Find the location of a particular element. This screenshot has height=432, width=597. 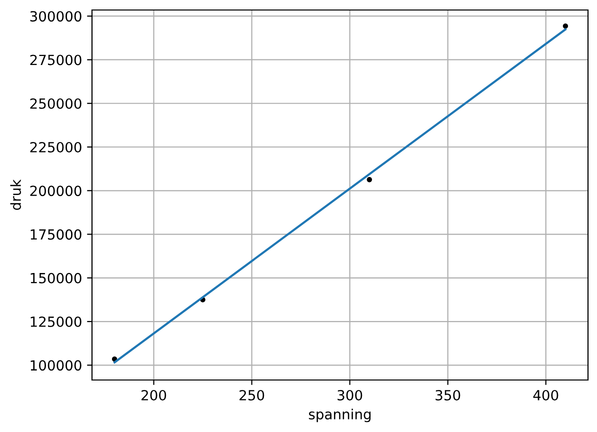

y-tick-label: 250000 is located at coordinates (56, 103).